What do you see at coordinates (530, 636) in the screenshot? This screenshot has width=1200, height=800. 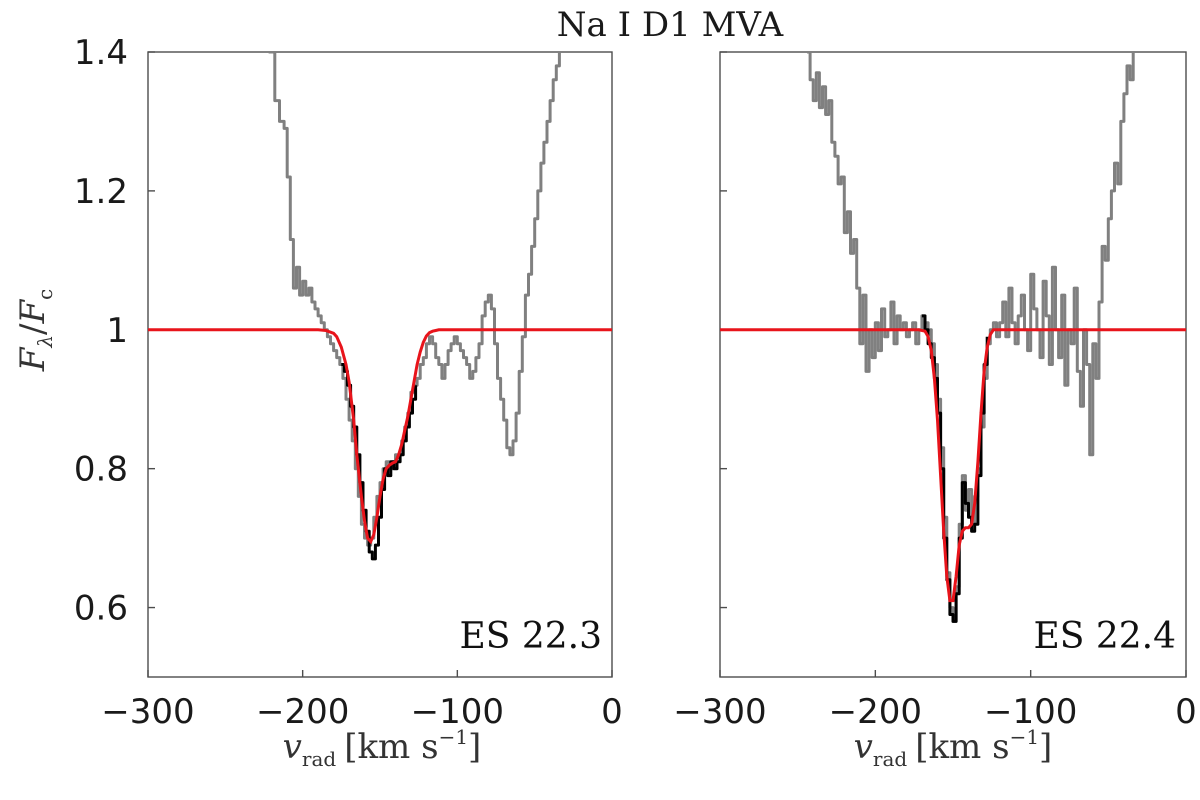 I see `panel-label: ES 22.3` at bounding box center [530, 636].